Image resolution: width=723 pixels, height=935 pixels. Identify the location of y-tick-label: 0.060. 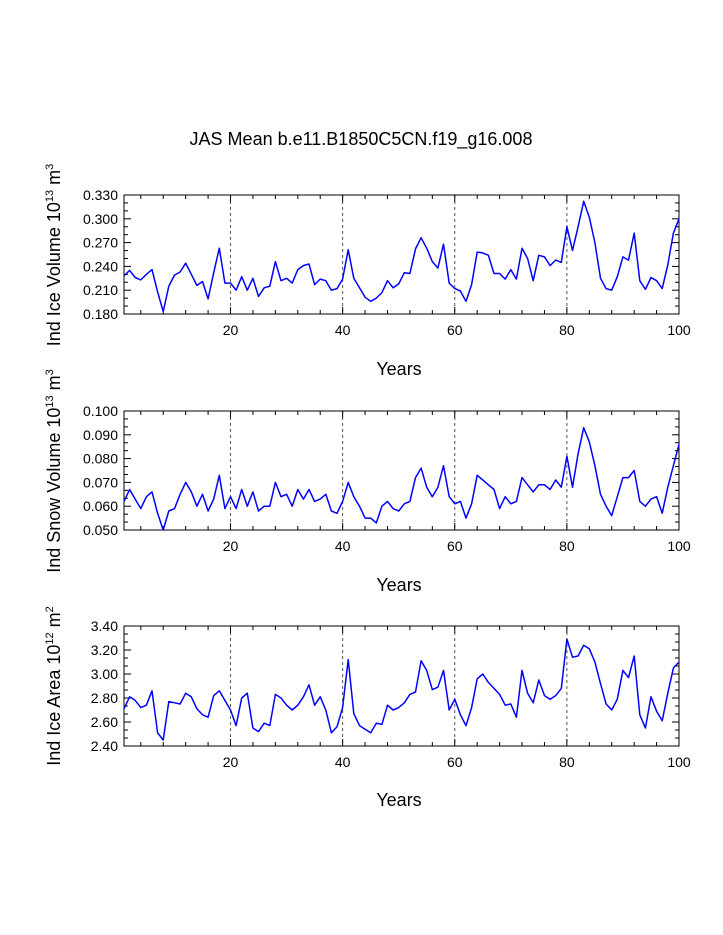
(100, 506).